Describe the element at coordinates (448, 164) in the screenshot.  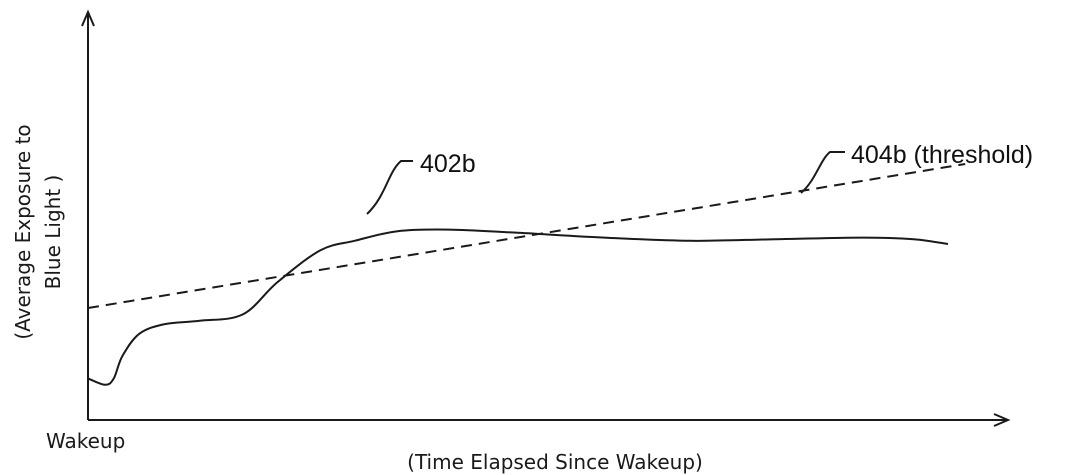
I see `series-label-402b: 402b` at that location.